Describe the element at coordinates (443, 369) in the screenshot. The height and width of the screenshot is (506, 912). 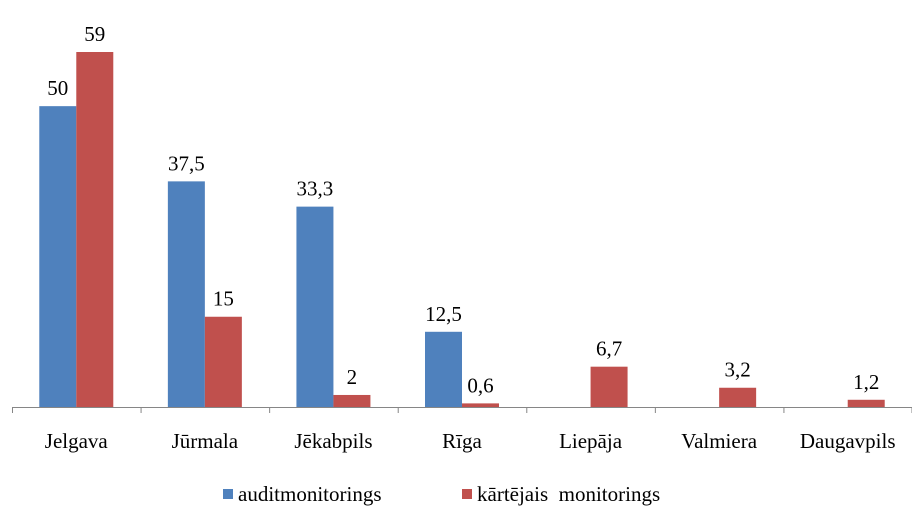
I see `bar-auditmonitorings-riga` at that location.